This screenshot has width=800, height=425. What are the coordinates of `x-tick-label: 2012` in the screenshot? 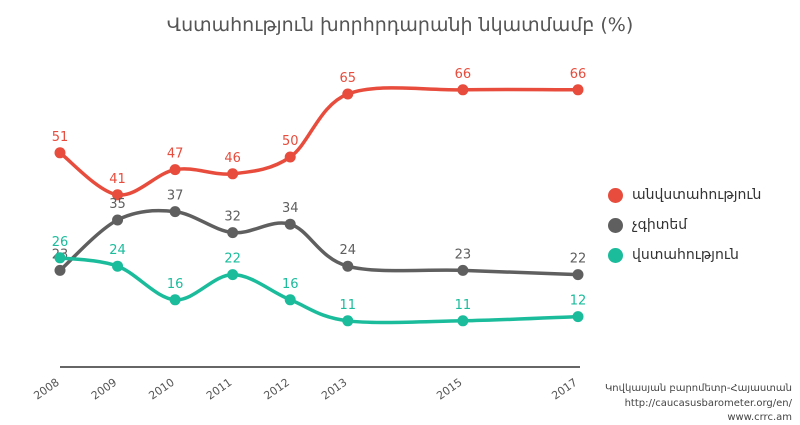 It's located at (277, 389).